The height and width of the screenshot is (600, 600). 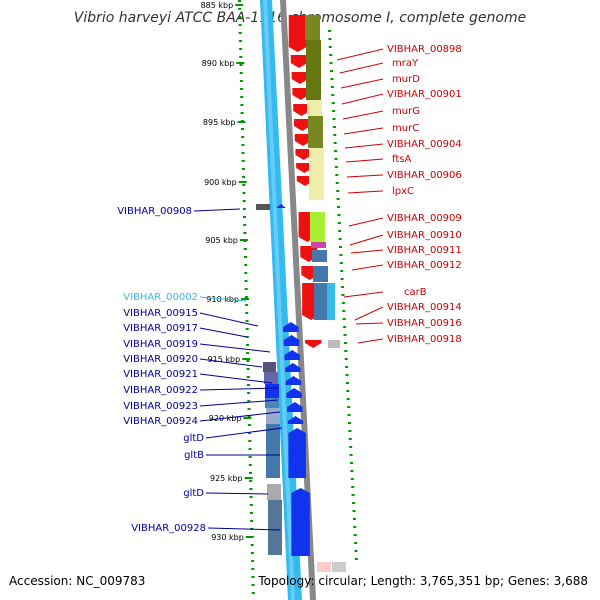 I want to click on right-gene-label: VIBHAR_00898, so click(x=424, y=49).